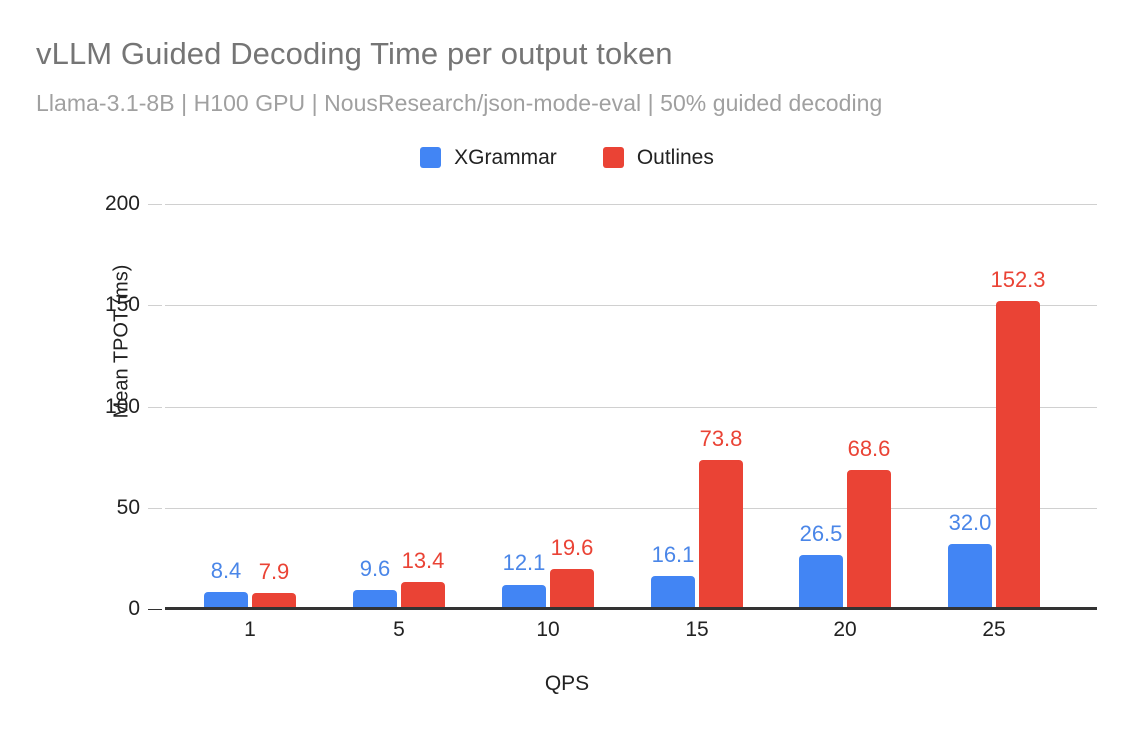  I want to click on bar-value-label: 8.4, so click(226, 570).